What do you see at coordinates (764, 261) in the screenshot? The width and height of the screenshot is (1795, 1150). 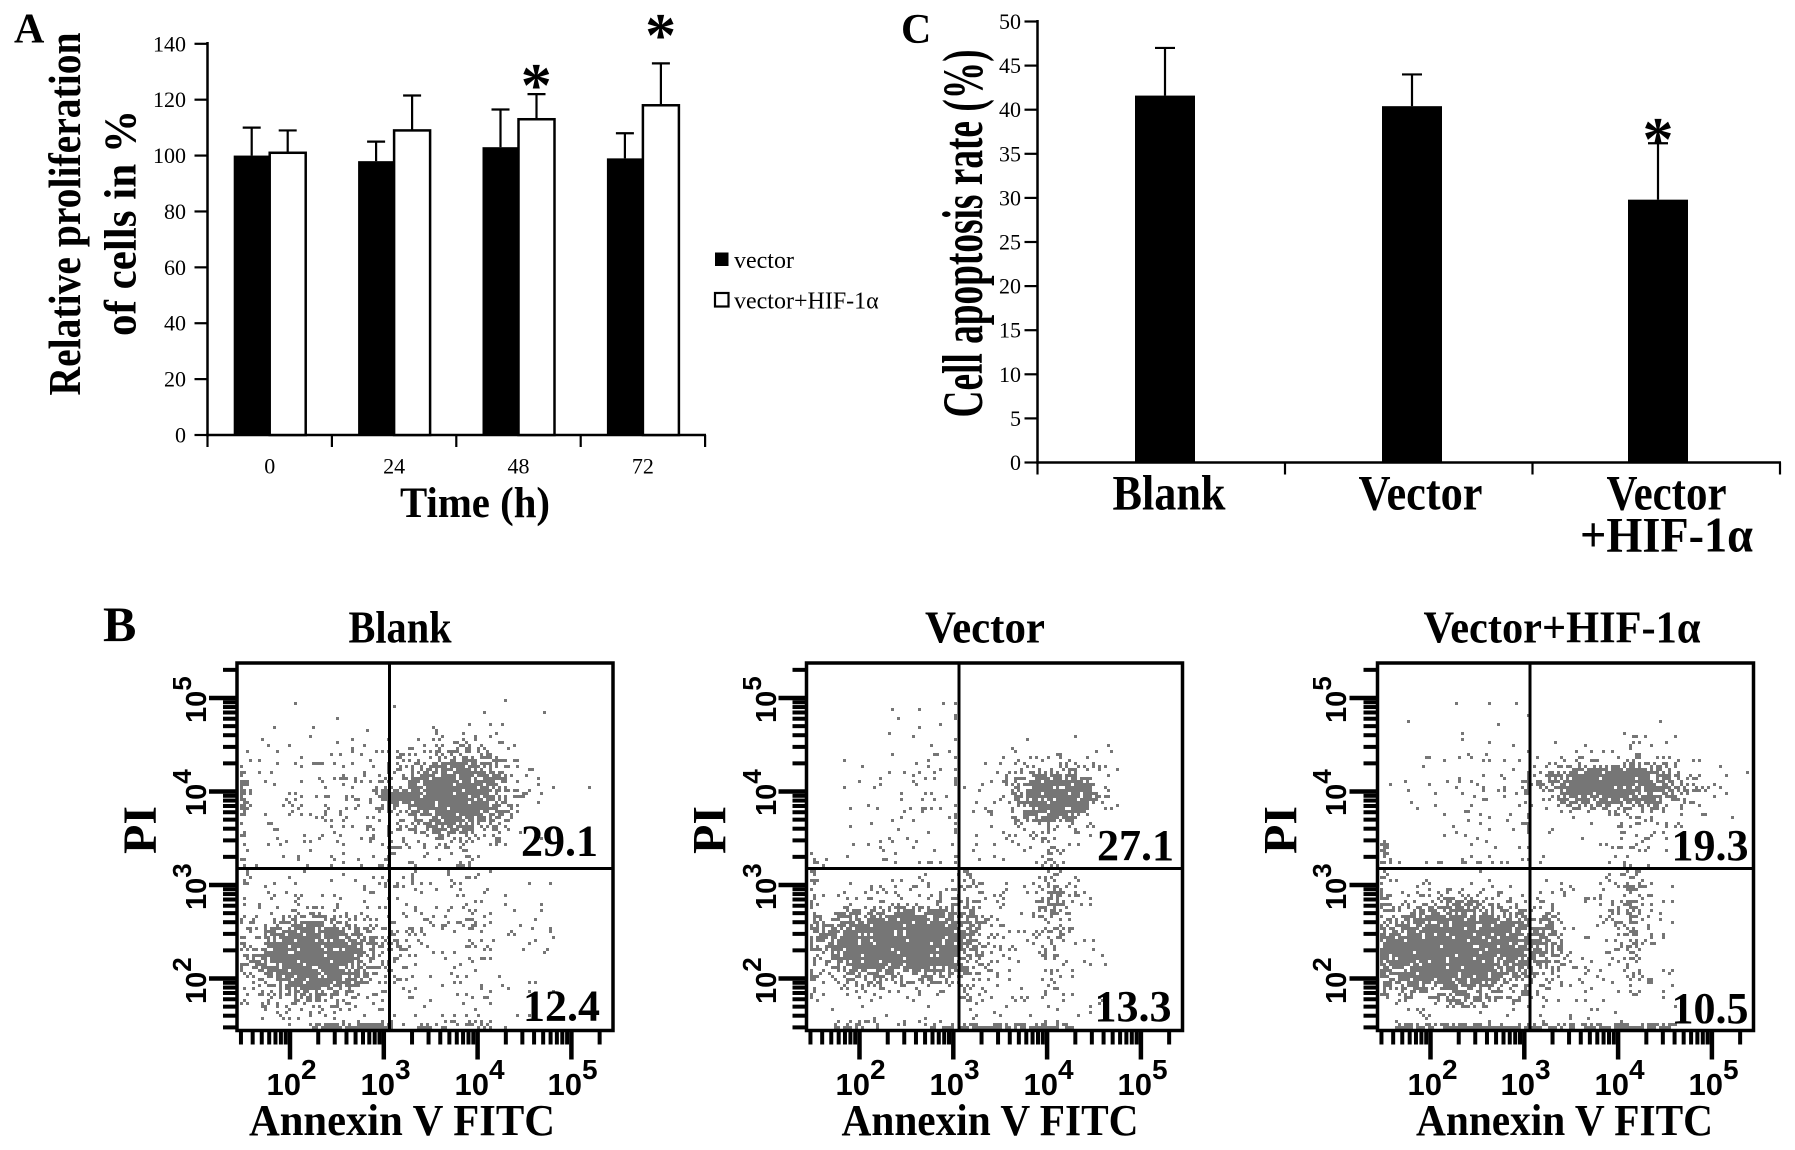 I see `svg-text: vector` at bounding box center [764, 261].